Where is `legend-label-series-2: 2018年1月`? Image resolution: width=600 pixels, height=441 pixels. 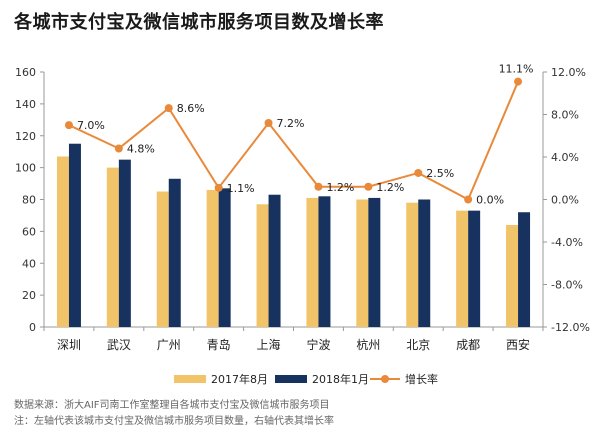 legend-label-series-2: 2018年1月 is located at coordinates (340, 379).